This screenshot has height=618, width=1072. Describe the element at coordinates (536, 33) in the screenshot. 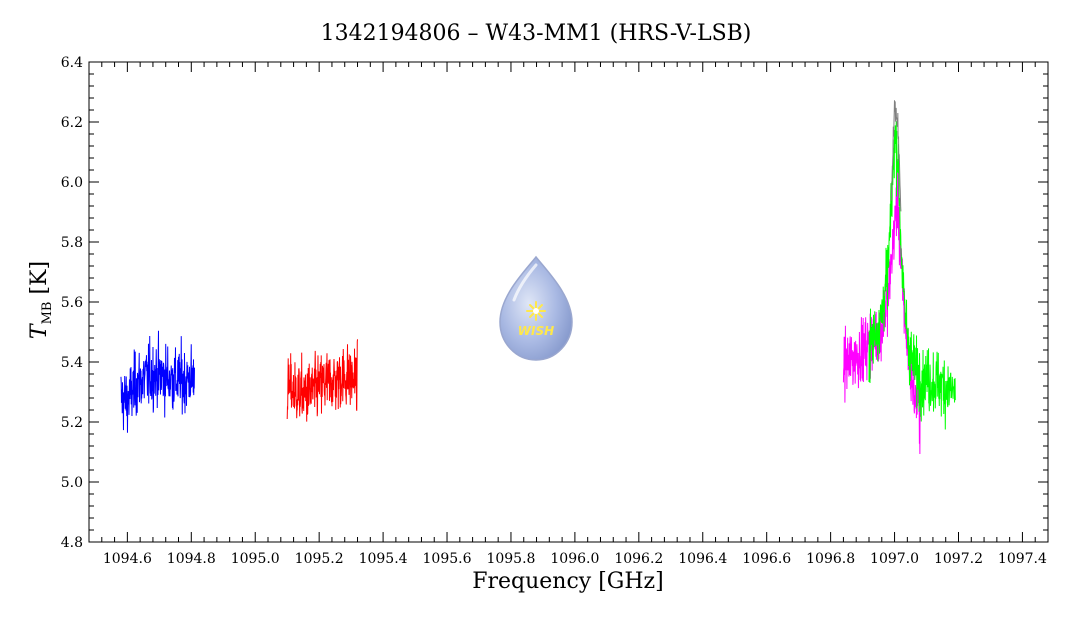

I see `chart-title: 1342194806 – W43-MM1 (HRS-V-LSB)` at that location.